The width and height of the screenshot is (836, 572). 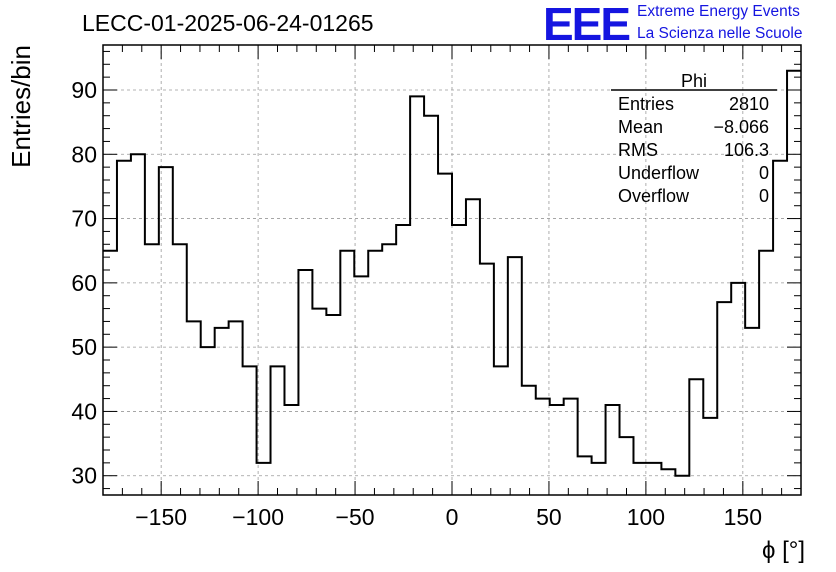 I want to click on logo-line-2: La Scienza nelle Scuole, so click(x=720, y=33).